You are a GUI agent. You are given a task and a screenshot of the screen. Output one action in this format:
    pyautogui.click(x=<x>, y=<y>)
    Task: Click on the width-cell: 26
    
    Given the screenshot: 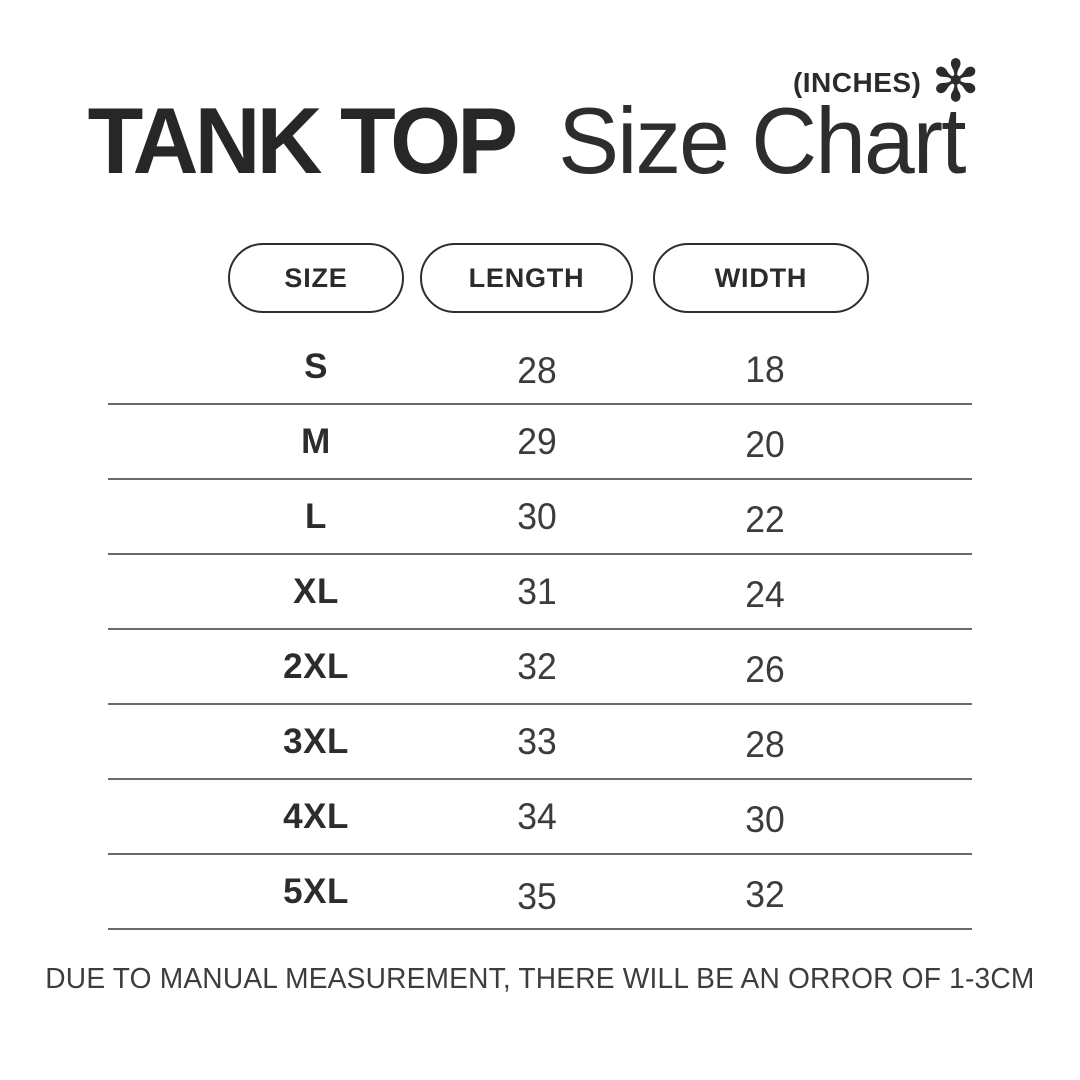 What is the action you would take?
    pyautogui.click(x=765, y=669)
    